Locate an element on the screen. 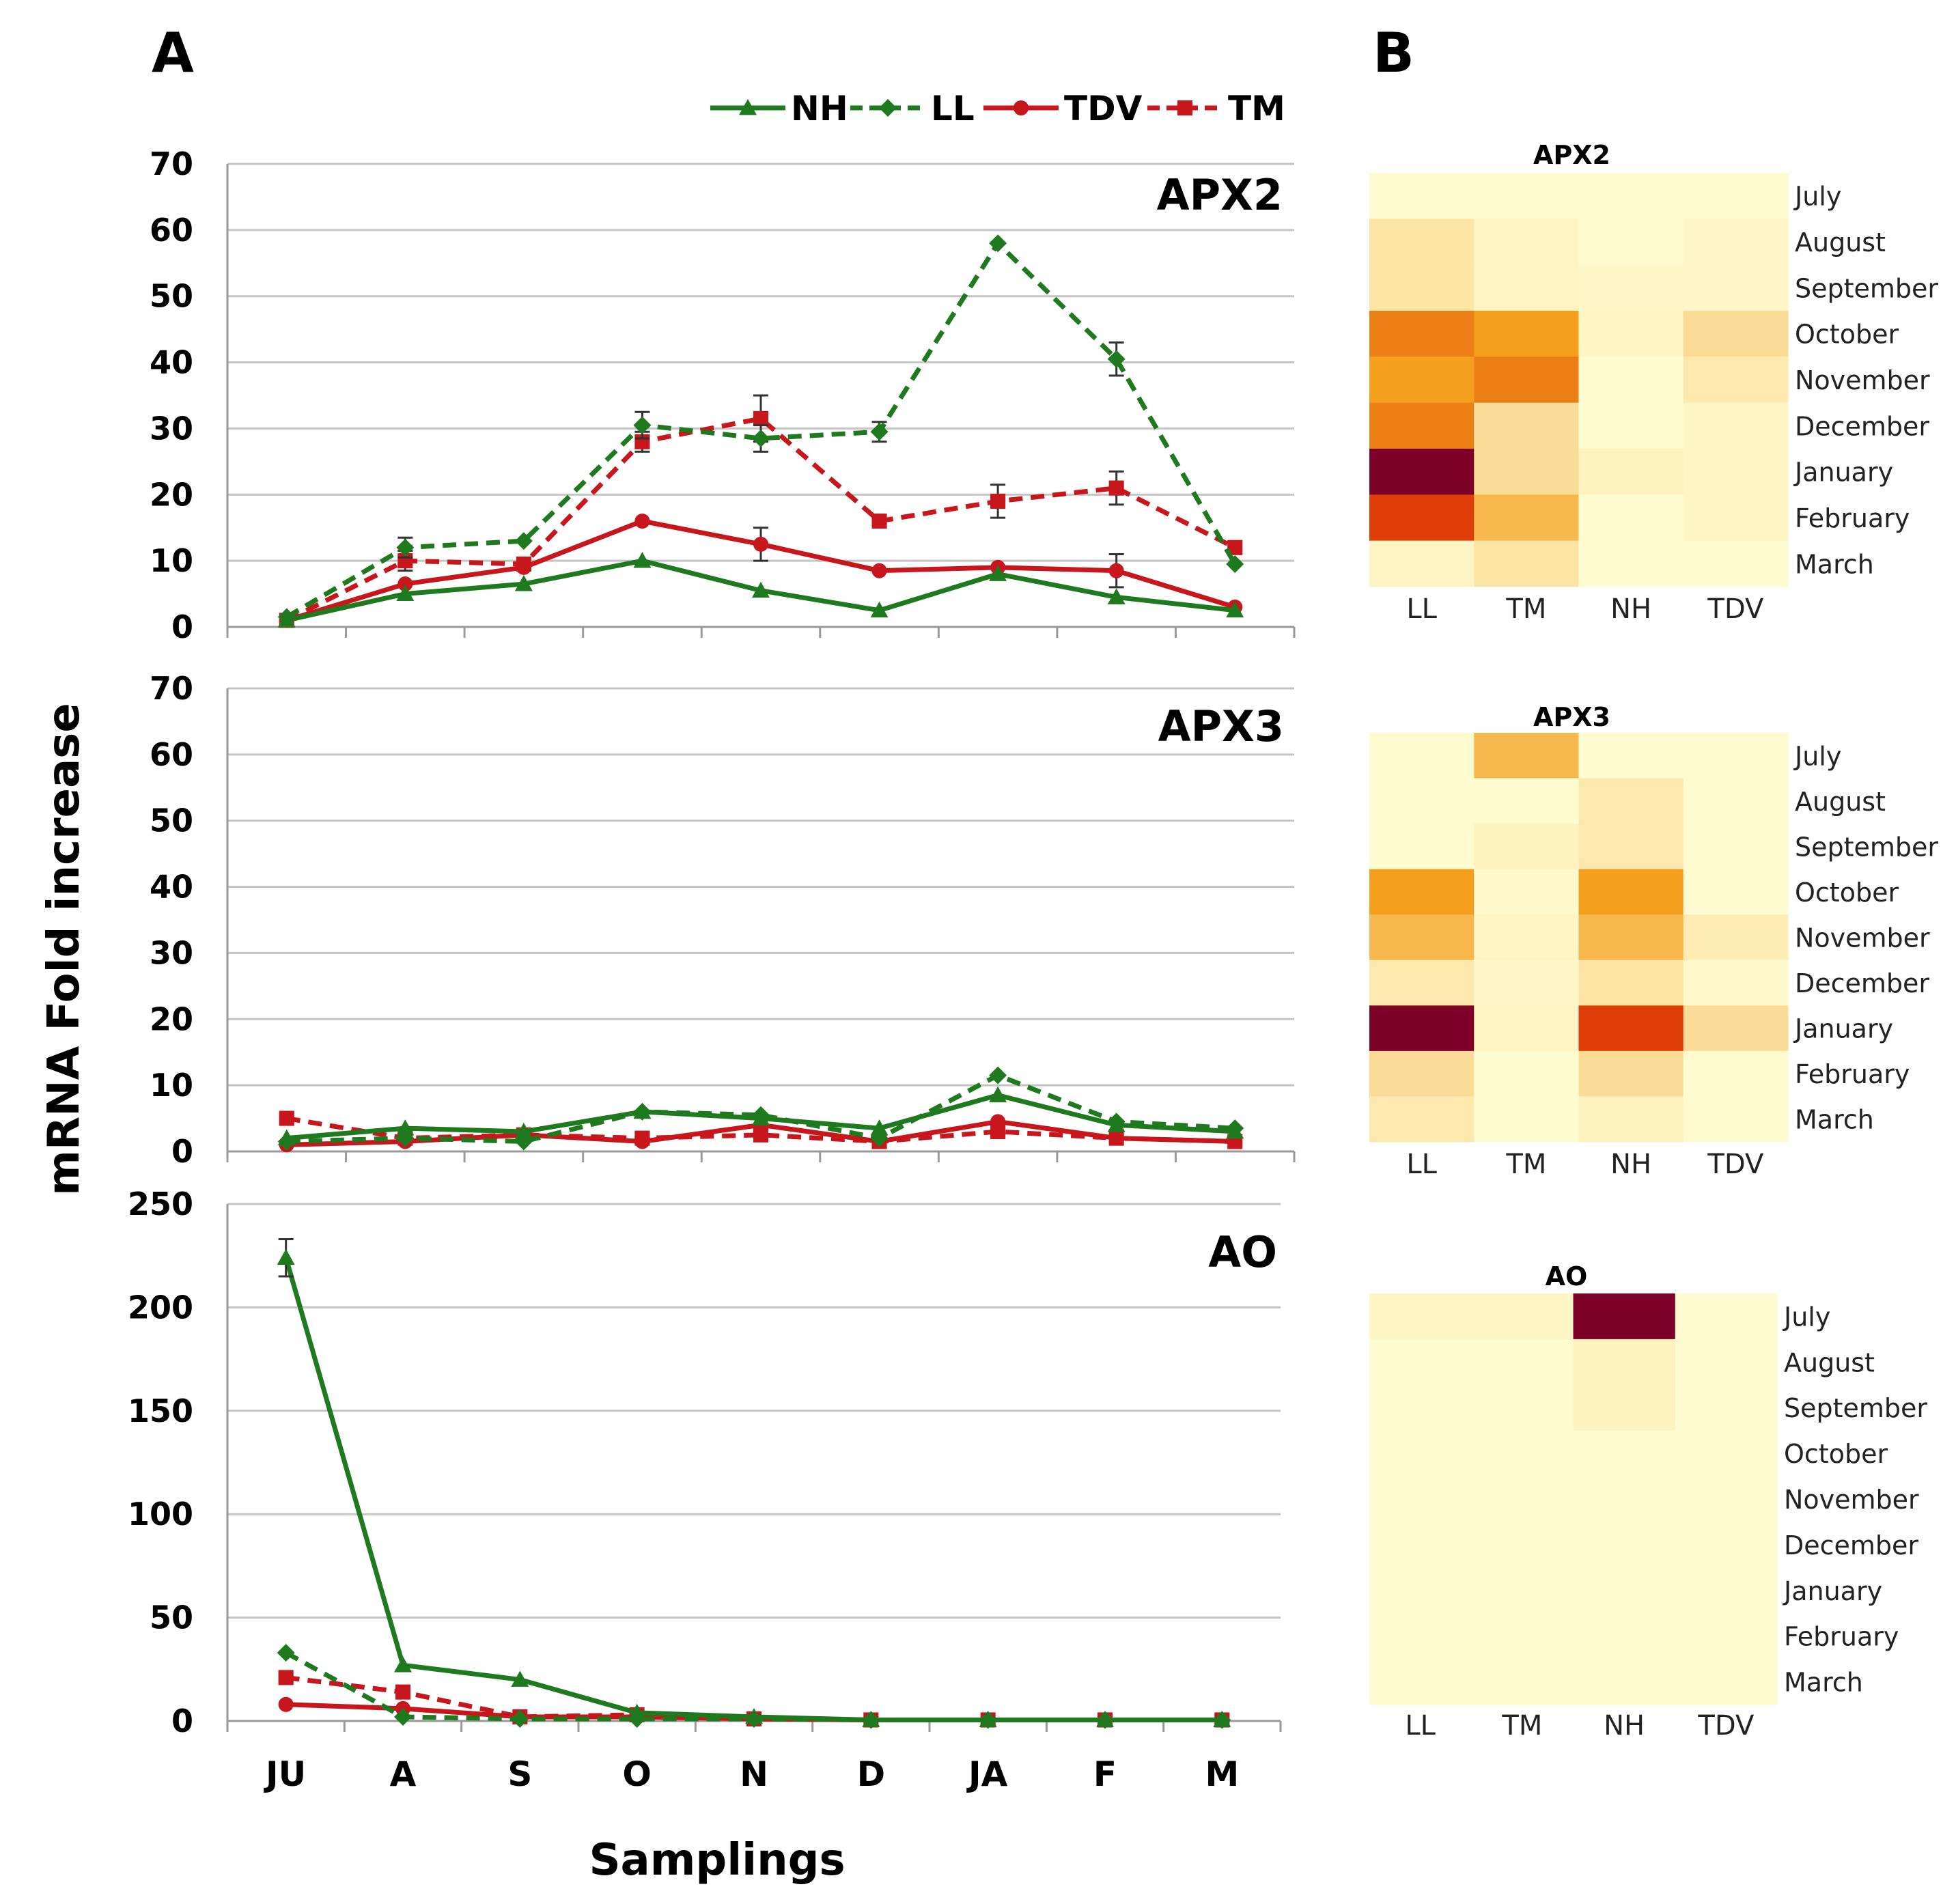 The width and height of the screenshot is (1956, 1904). y-tick-label: 40 is located at coordinates (171, 363).